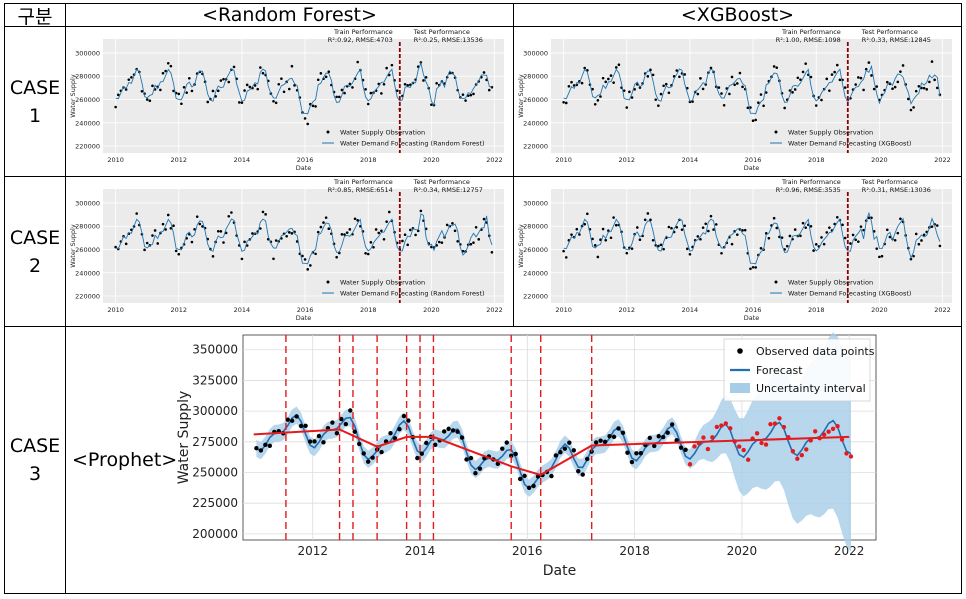 The image size is (966, 599). What do you see at coordinates (305, 160) in the screenshot?
I see `x-tick-label: 2016` at bounding box center [305, 160].